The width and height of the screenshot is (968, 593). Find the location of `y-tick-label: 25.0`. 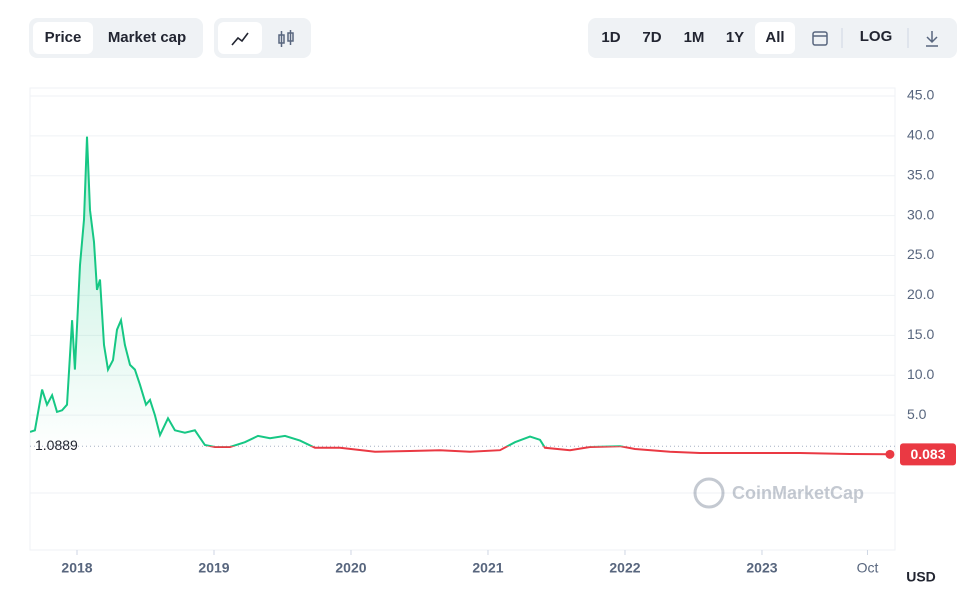

y-tick-label: 25.0 is located at coordinates (920, 254).